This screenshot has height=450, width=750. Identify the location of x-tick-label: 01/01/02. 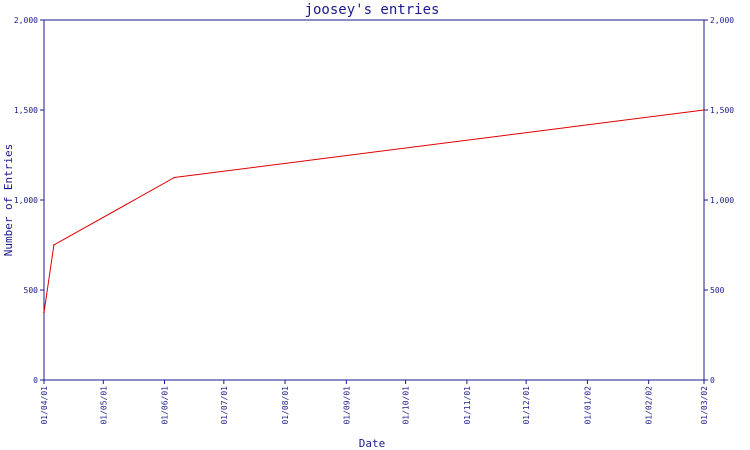
(587, 405).